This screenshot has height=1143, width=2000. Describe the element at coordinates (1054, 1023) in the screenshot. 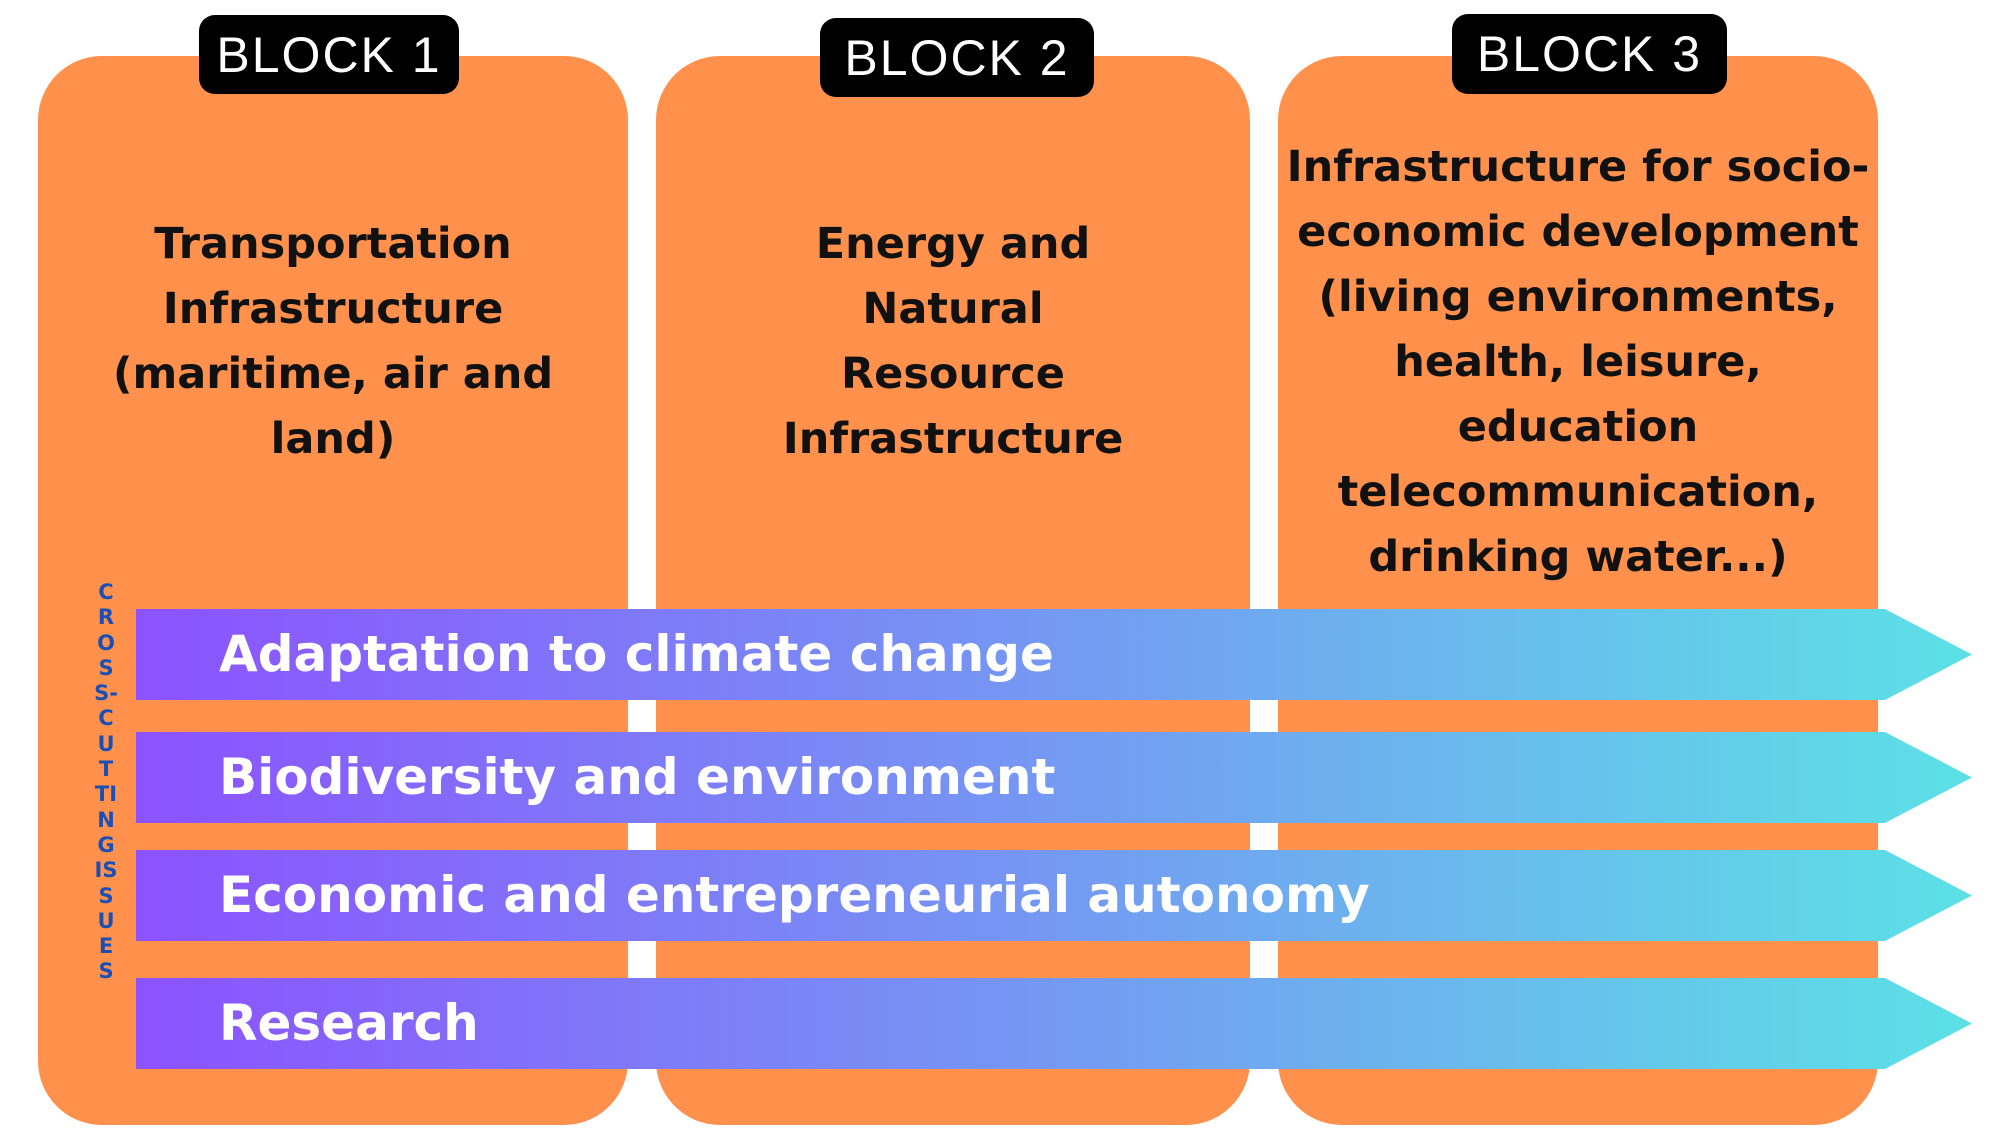

I see `issue-arrow-research: Research` at that location.